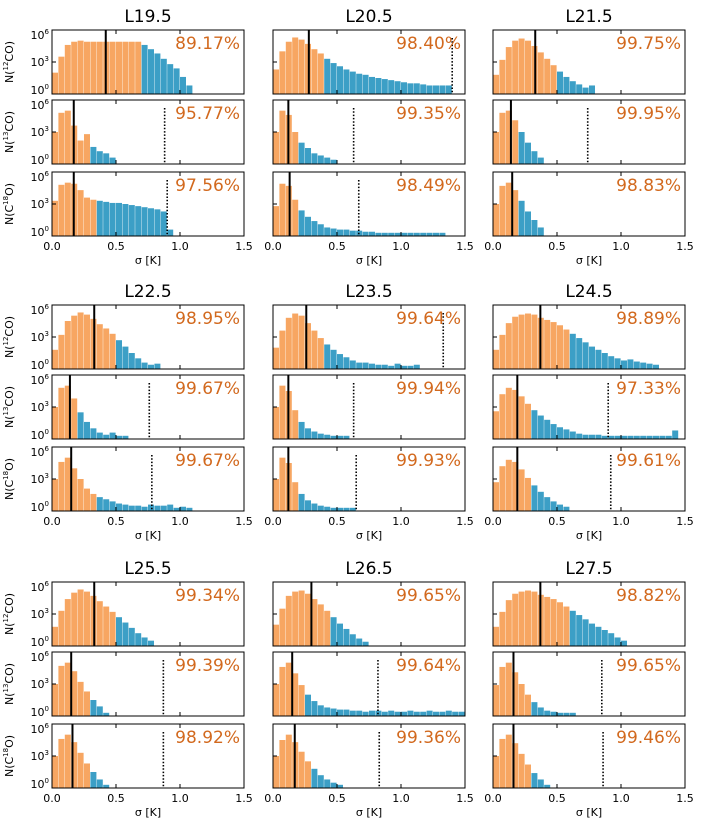 This screenshot has width=708, height=833. I want to click on panel-C18O: 99.36% 0.0 0.5 1.0 1.5 σ [K], so click(369, 771).